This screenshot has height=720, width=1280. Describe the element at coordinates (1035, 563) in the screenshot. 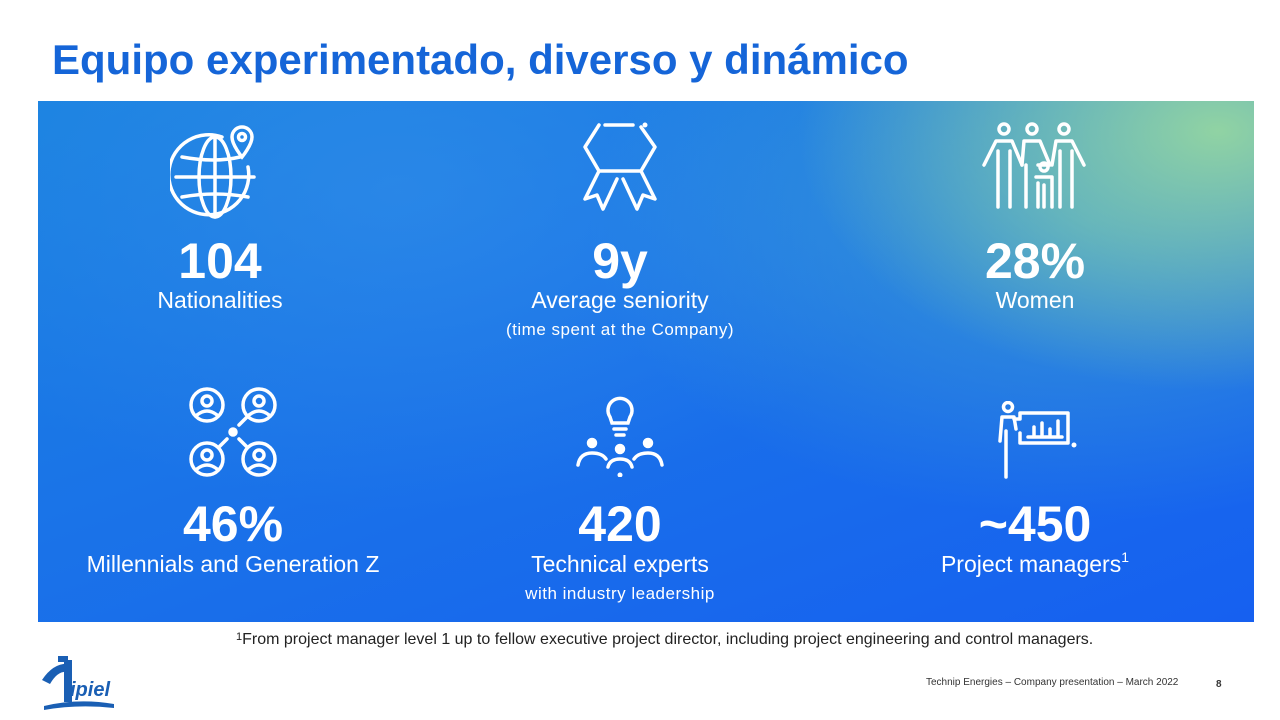

I see `stat-label: Project managers1` at that location.